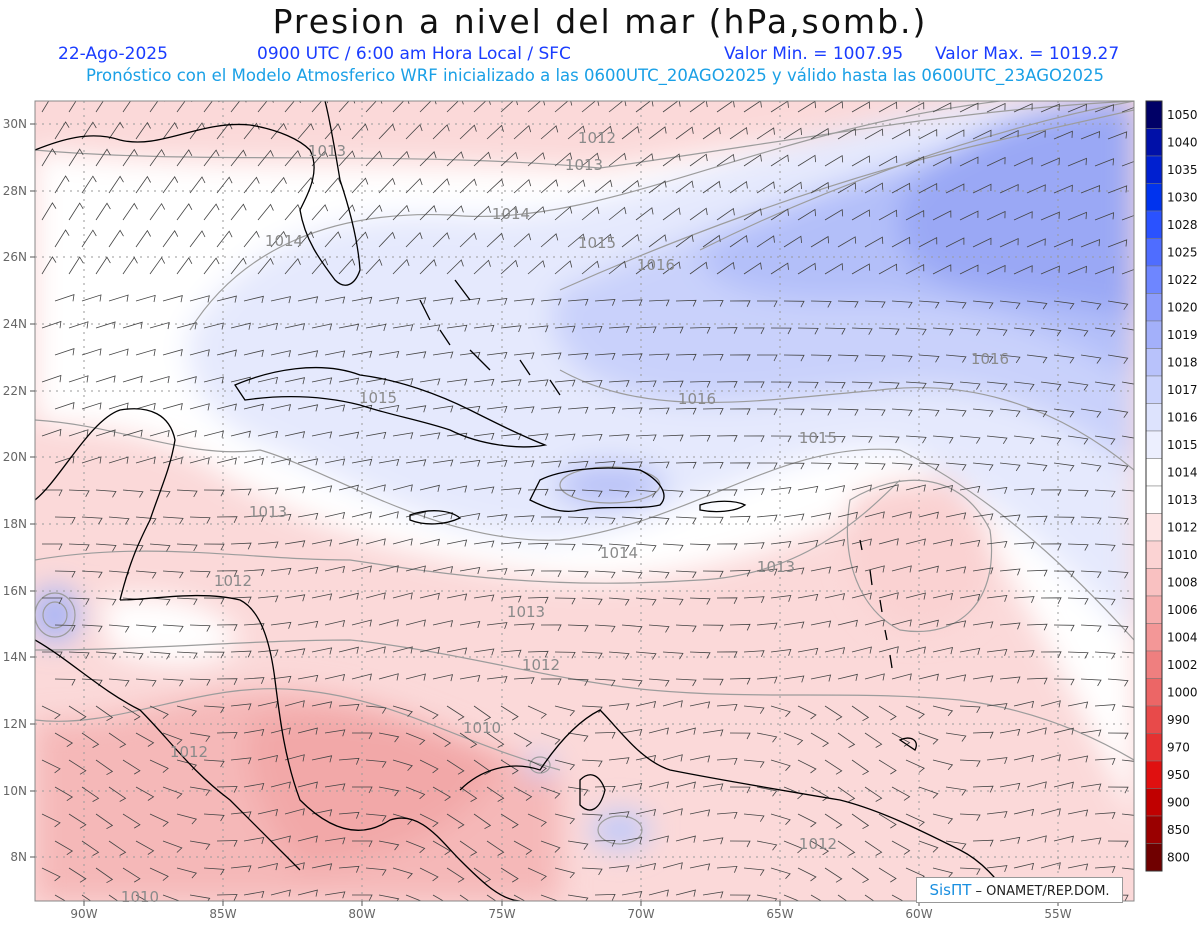 This screenshot has height=927, width=1200. What do you see at coordinates (15, 324) in the screenshot?
I see `lat-label: 24N` at bounding box center [15, 324].